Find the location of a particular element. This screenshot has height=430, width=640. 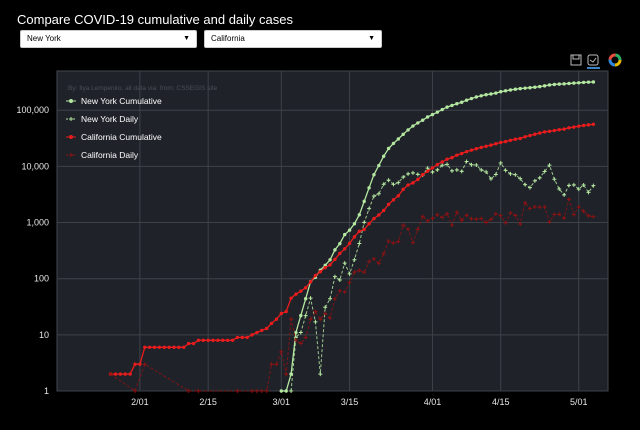

state-select-left: New York ▼ is located at coordinates (108, 39).